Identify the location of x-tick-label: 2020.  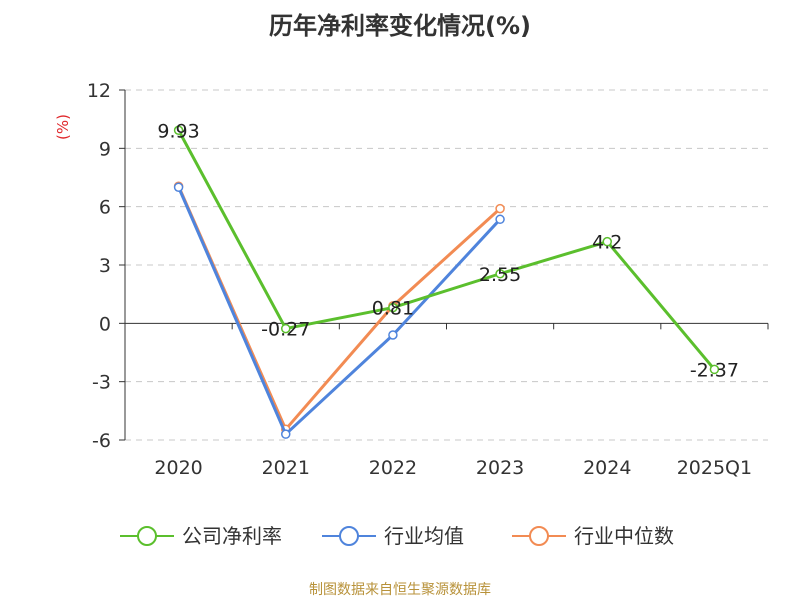
(178, 468).